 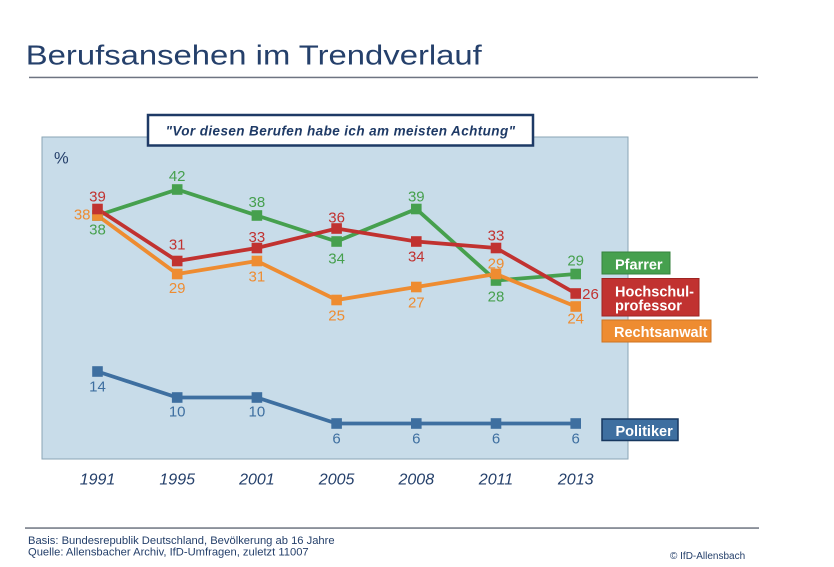 I want to click on svg-text: 24, so click(x=575, y=319).